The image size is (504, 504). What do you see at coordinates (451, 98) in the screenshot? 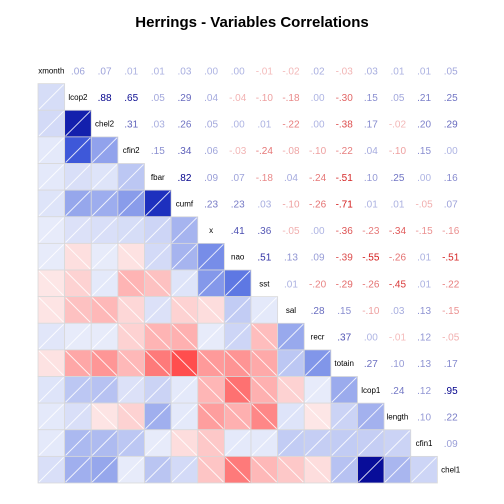
I see `corr-value-lcop2-chel1: .25` at bounding box center [451, 98].